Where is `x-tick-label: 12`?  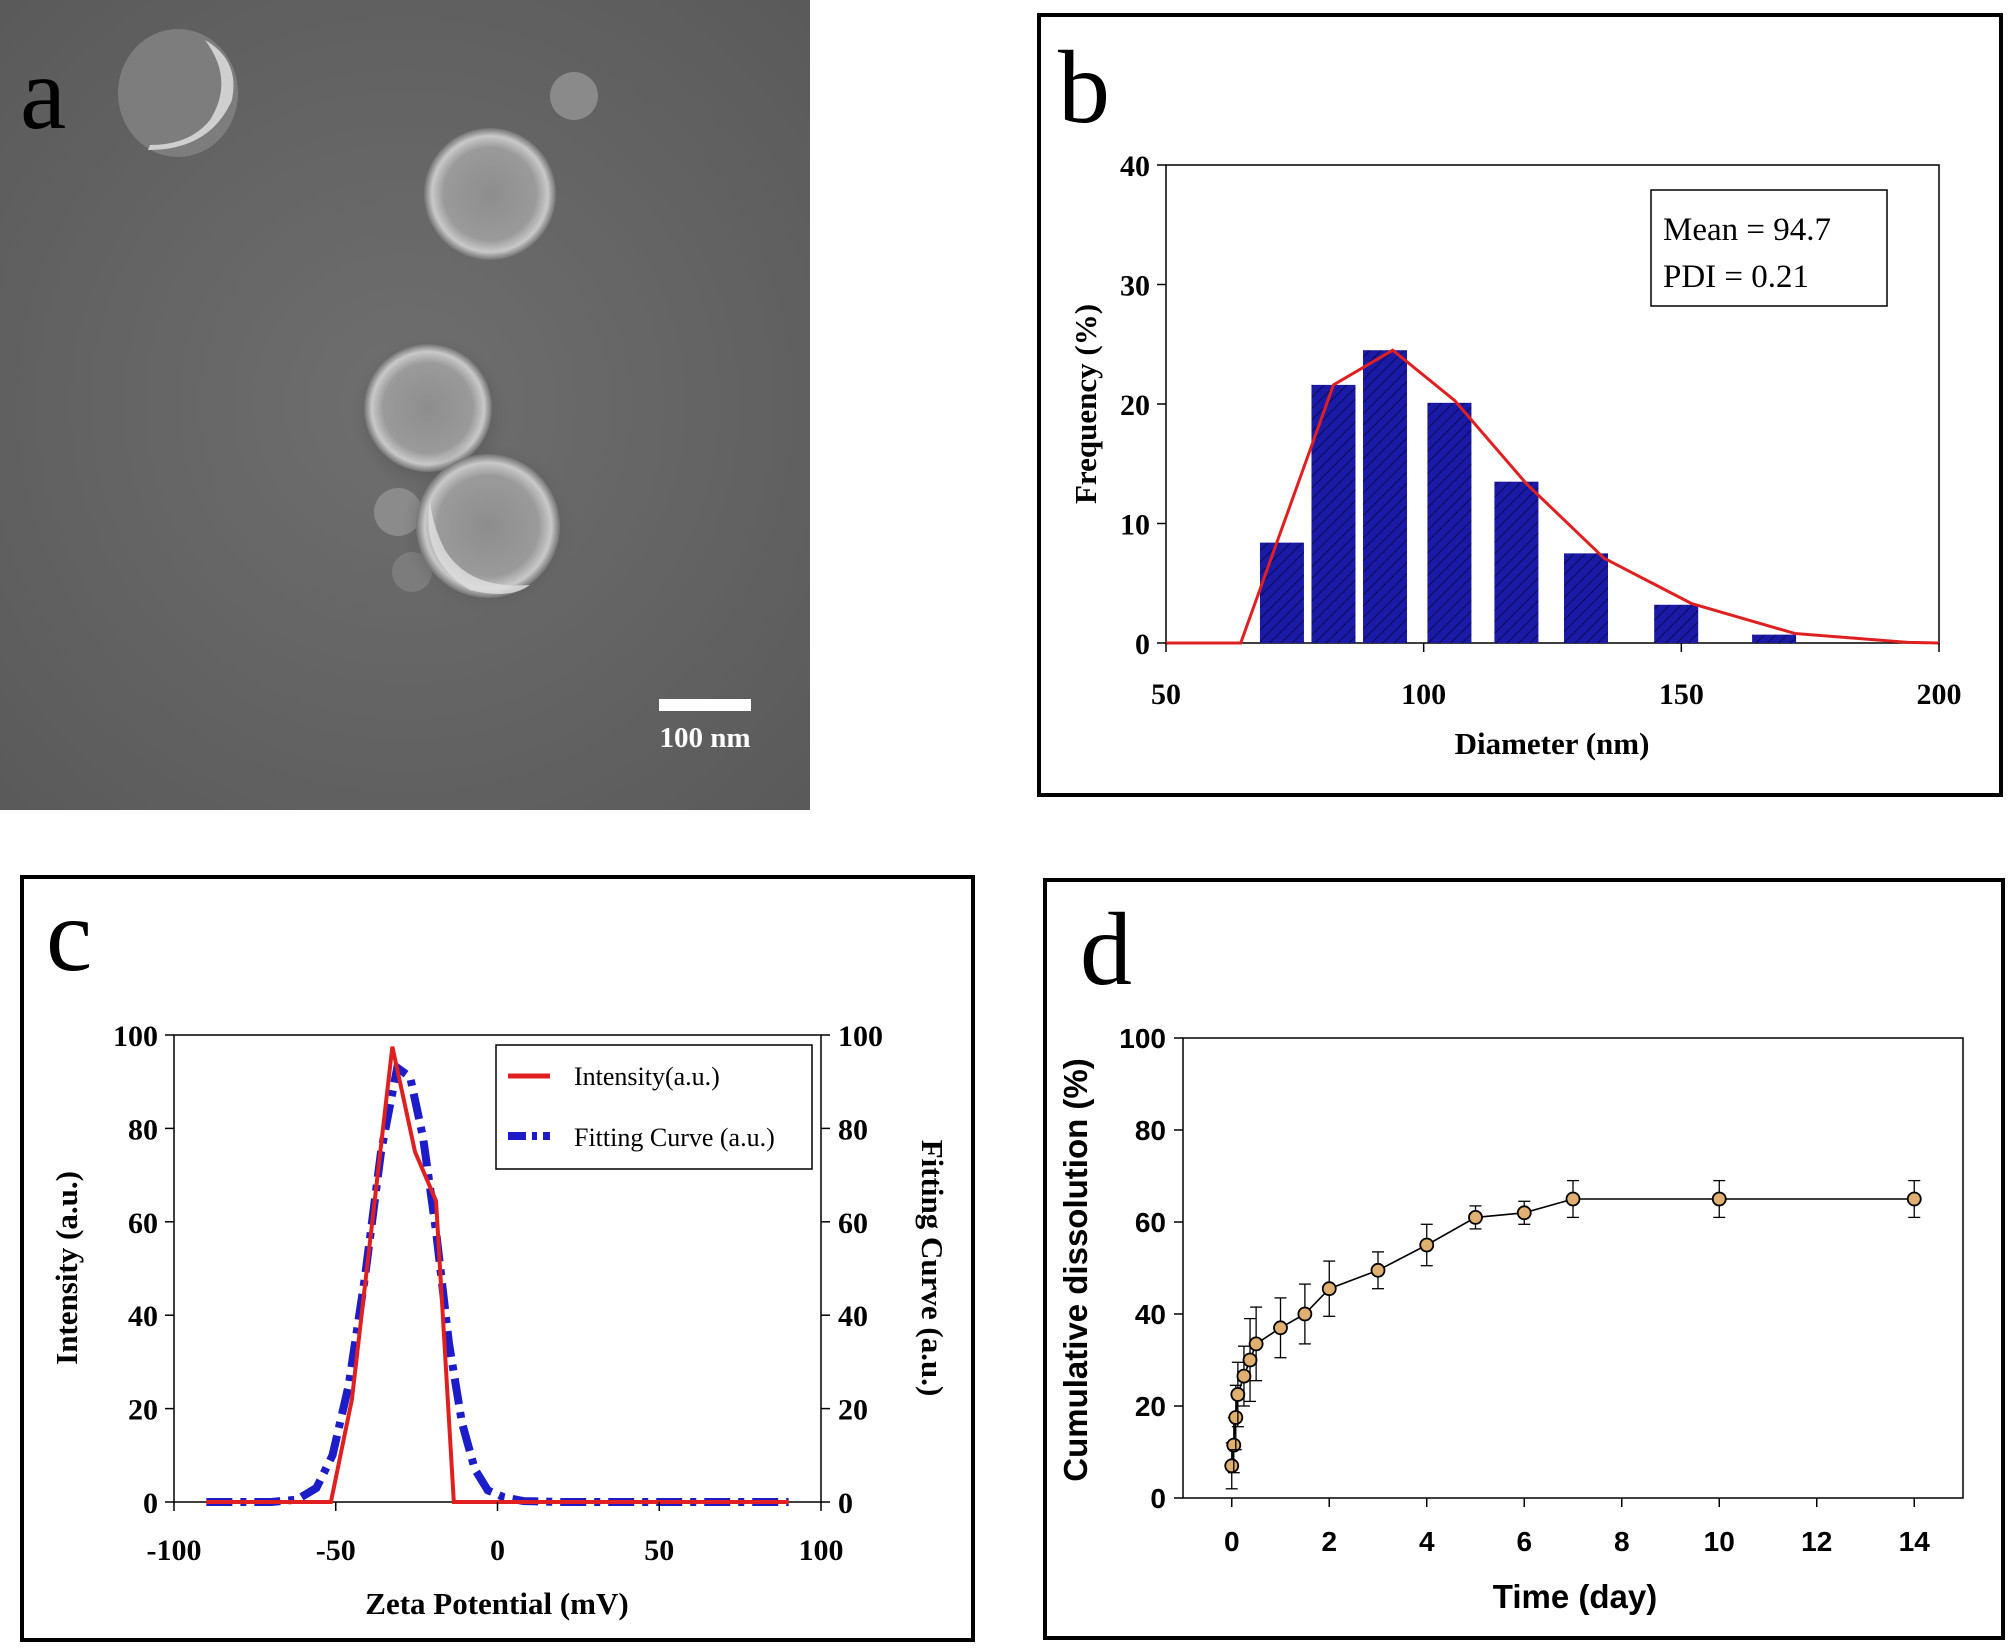 x-tick-label: 12 is located at coordinates (1816, 1541).